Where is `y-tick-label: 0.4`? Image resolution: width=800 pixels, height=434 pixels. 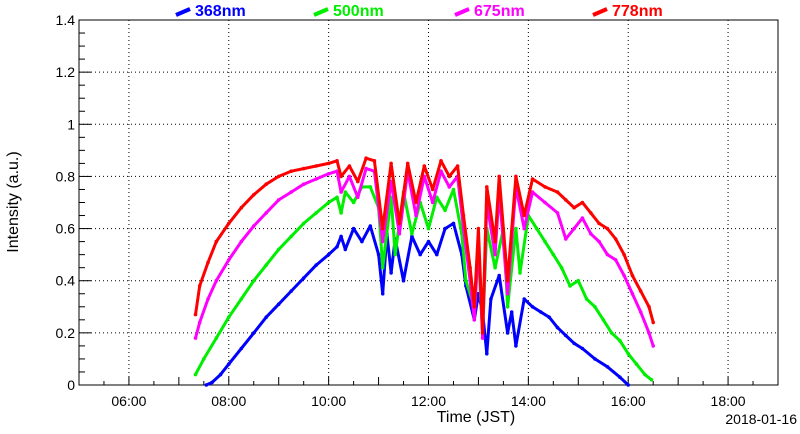
y-tick-label: 0.4 is located at coordinates (66, 281).